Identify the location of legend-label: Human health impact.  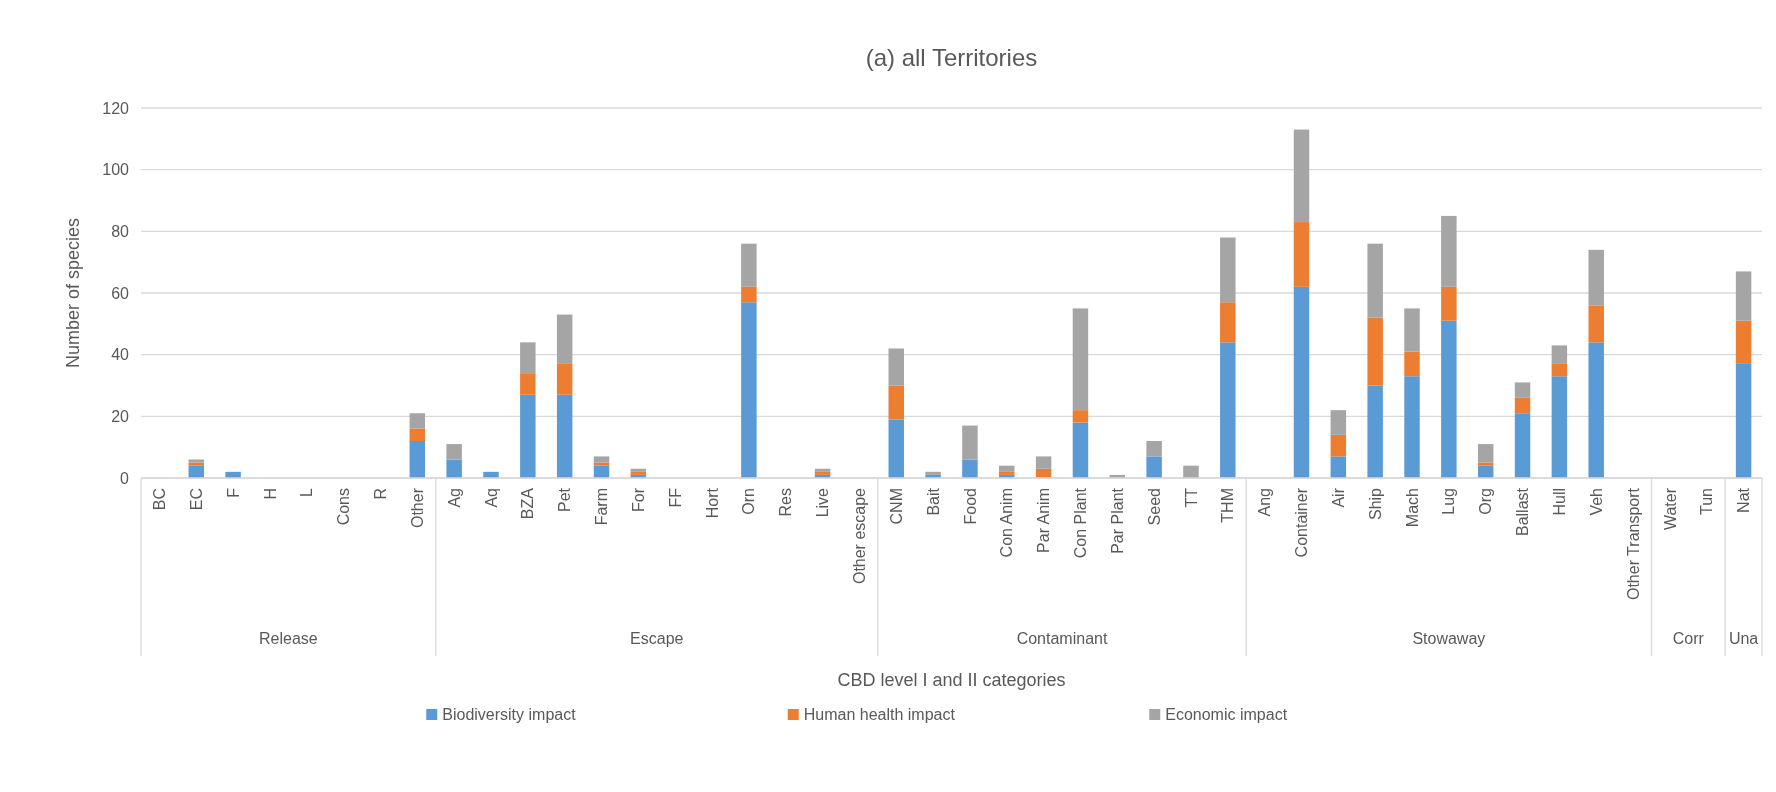
(879, 714).